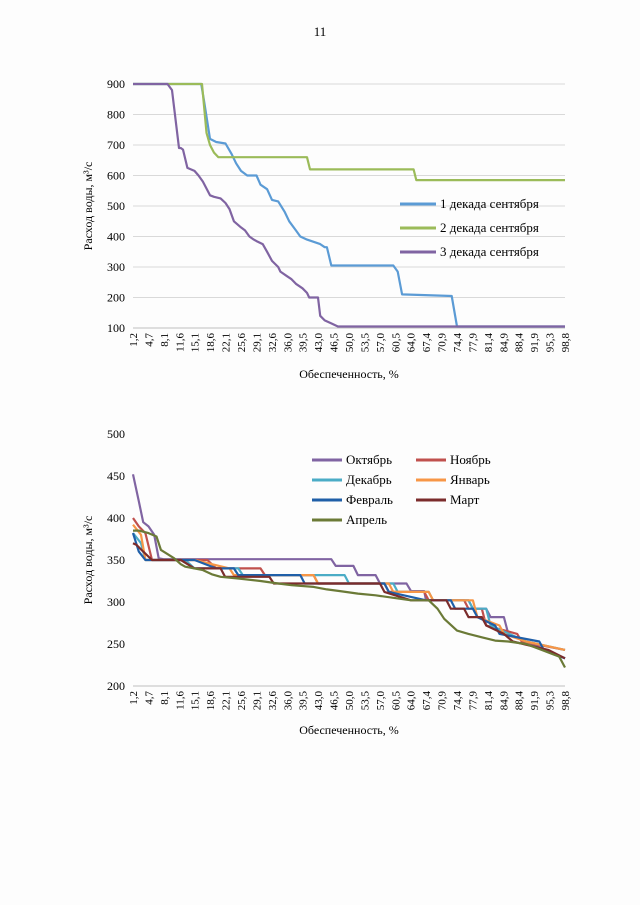 This screenshot has height=905, width=640. Describe the element at coordinates (116, 145) in the screenshot. I see `y-tick-label: 700` at that location.